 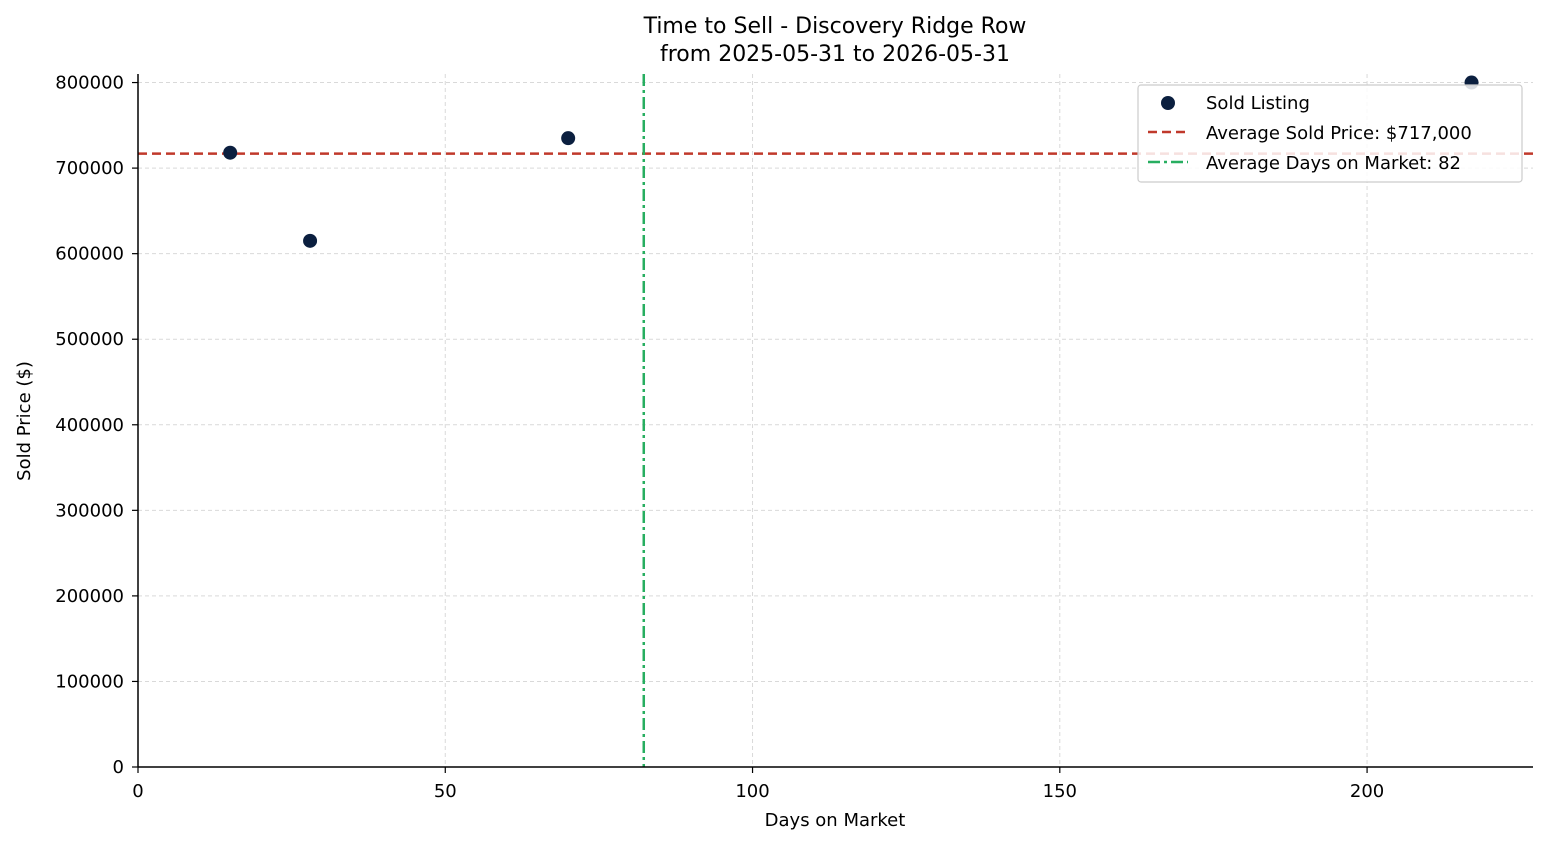 I want to click on legend-box, so click(x=1330, y=133).